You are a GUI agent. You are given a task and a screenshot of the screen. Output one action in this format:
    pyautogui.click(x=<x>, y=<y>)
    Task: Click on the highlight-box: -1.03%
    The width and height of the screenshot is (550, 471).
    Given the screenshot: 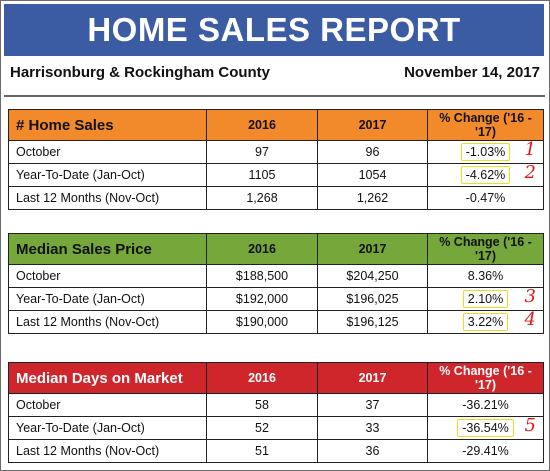 What is the action you would take?
    pyautogui.click(x=485, y=152)
    